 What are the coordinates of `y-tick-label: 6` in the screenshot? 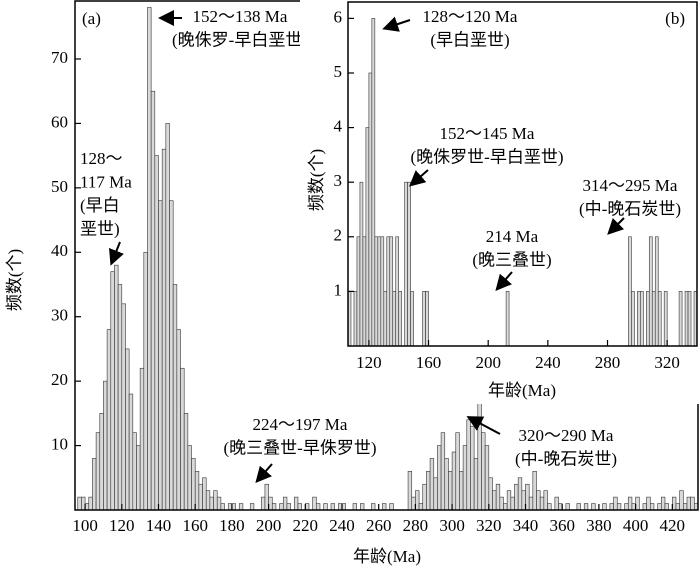 It's located at (338, 16).